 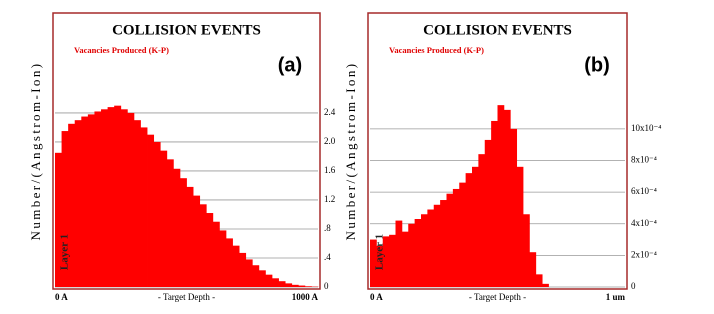 What do you see at coordinates (327, 257) in the screenshot?
I see `y-tick-label: .4` at bounding box center [327, 257].